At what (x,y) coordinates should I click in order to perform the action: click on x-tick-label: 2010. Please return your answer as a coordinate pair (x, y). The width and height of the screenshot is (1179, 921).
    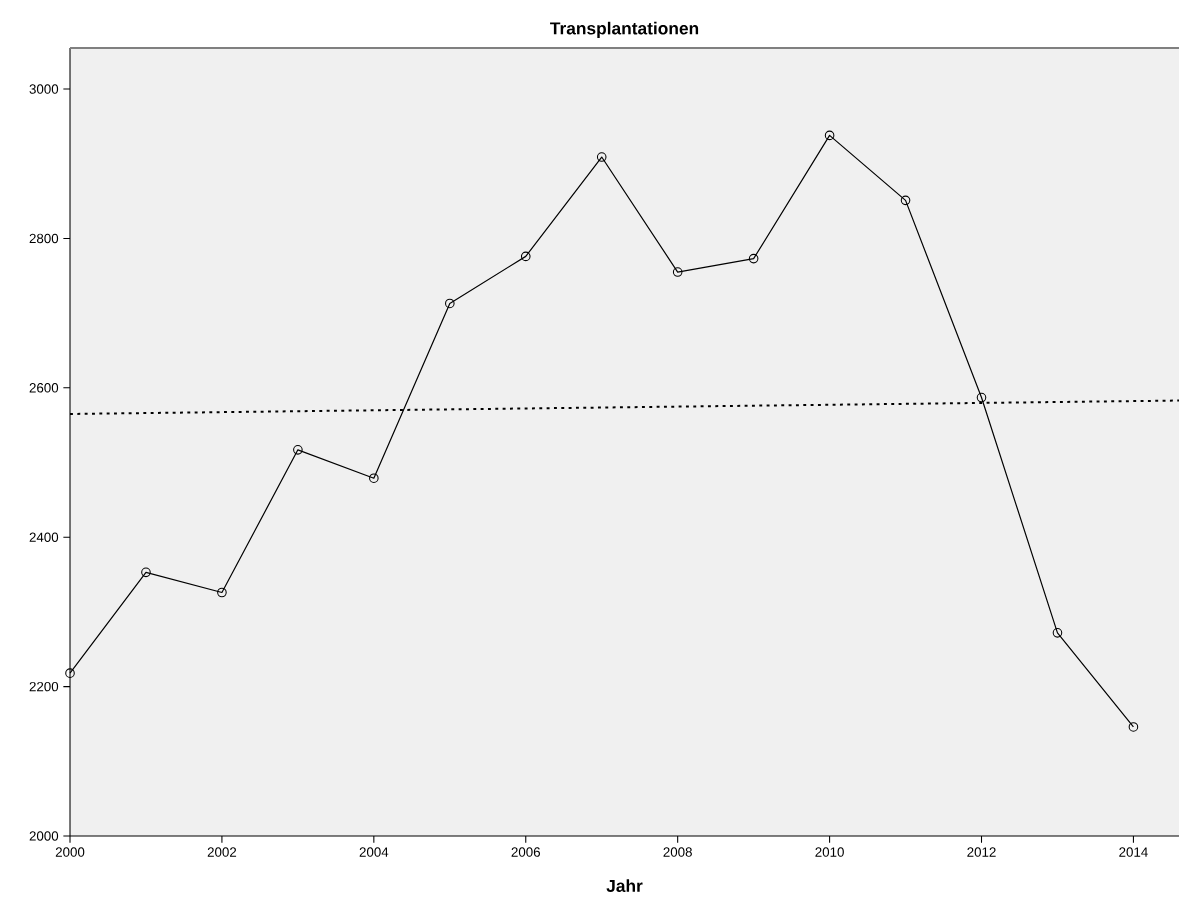
    Looking at the image, I should click on (829, 852).